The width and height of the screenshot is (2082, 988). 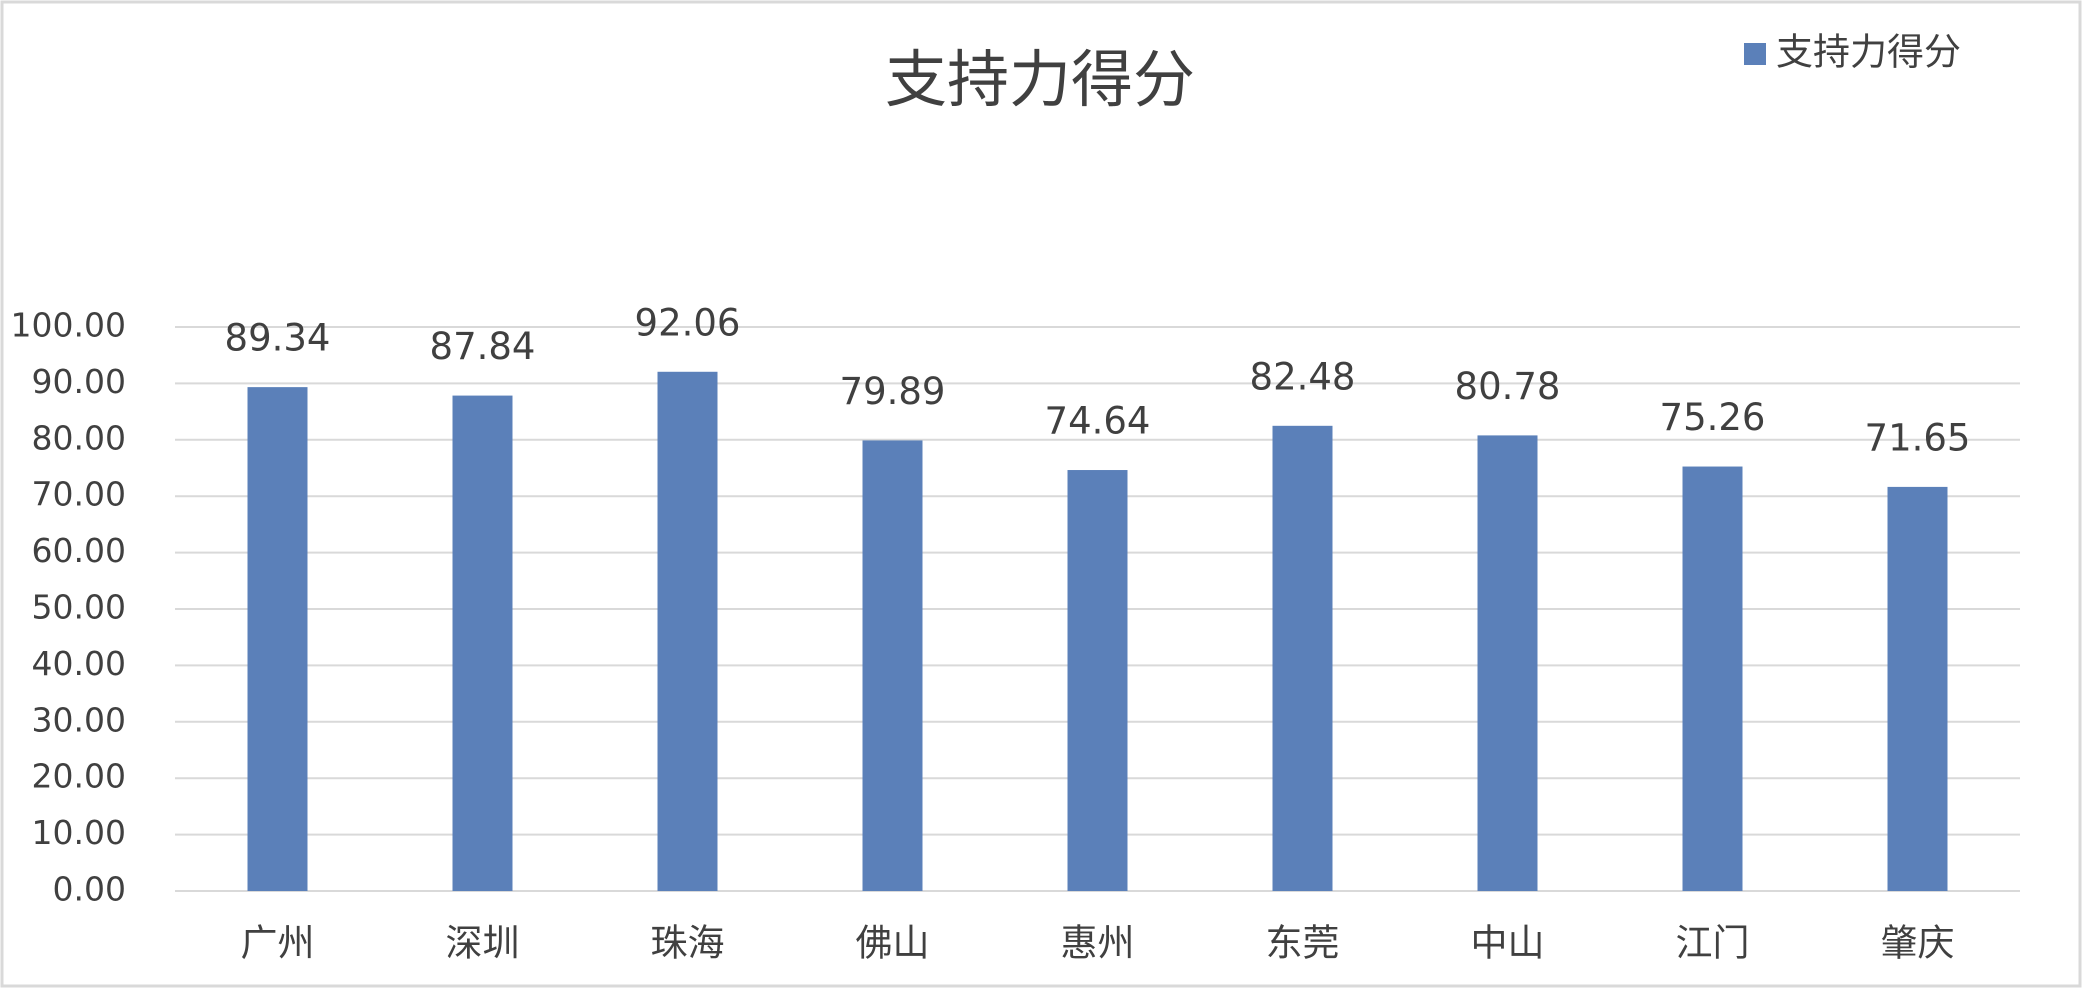 What do you see at coordinates (483, 346) in the screenshot?
I see `value-label: 87.84` at bounding box center [483, 346].